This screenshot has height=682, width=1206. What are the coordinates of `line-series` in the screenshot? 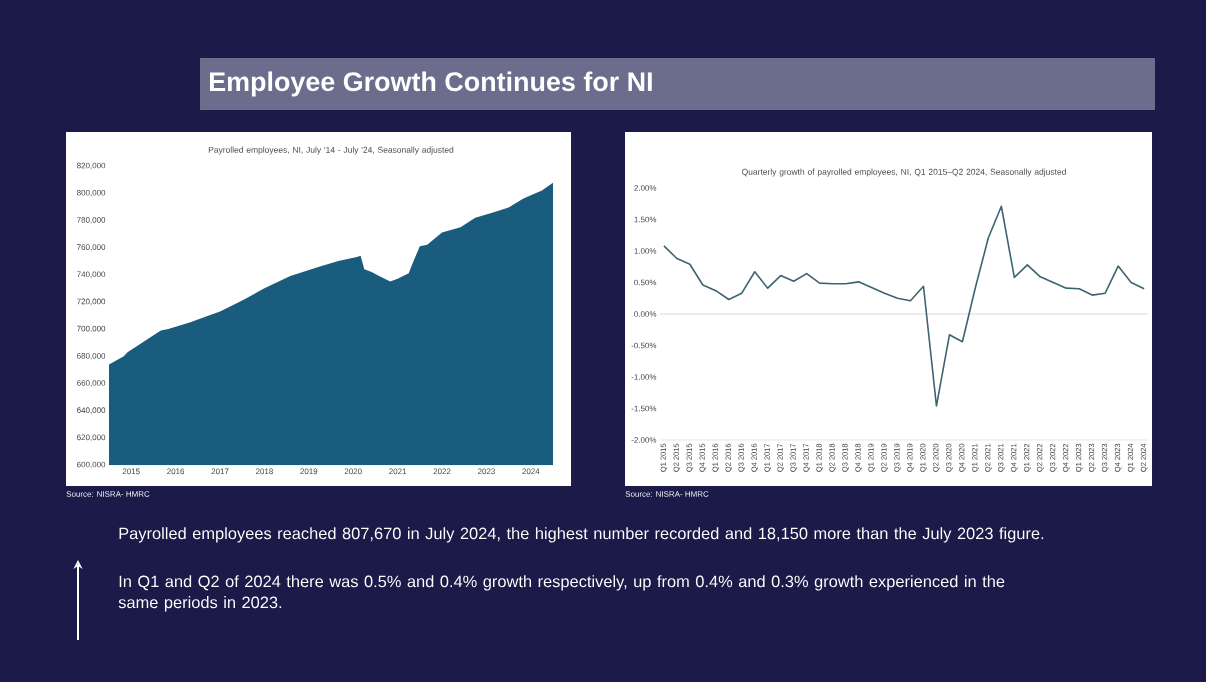 It's located at (904, 306).